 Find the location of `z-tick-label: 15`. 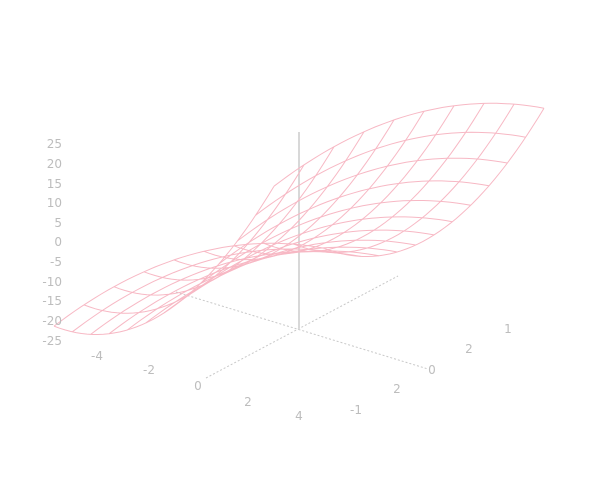

z-tick-label: 15 is located at coordinates (54, 184).